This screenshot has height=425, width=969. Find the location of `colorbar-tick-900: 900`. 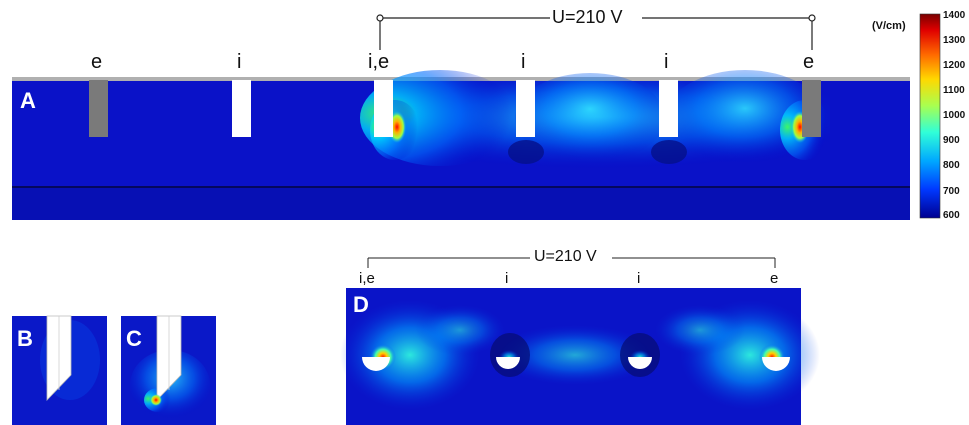

colorbar-tick-900: 900 is located at coordinates (951, 140).